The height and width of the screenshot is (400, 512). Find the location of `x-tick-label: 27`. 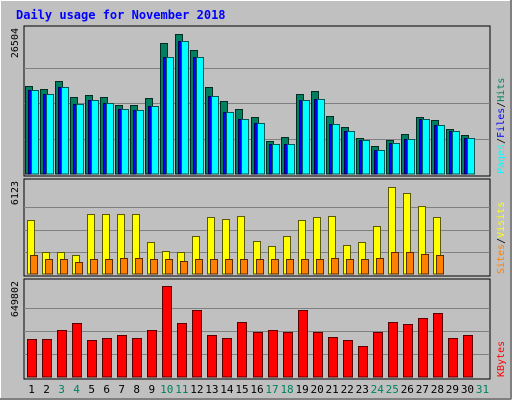

x-tick-label: 27 is located at coordinates (422, 389).